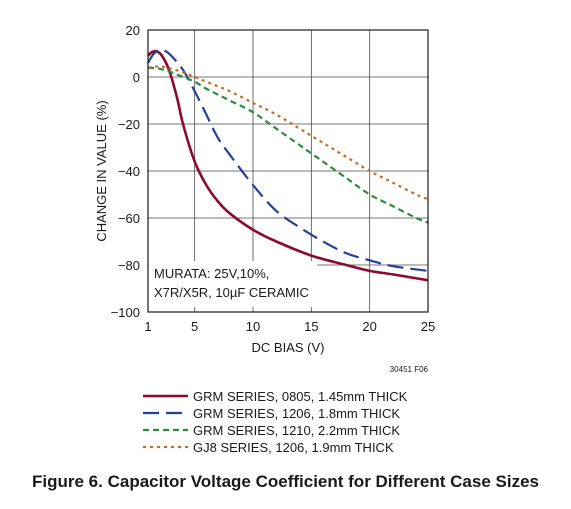  I want to click on y-tick-label: 0, so click(136, 77).